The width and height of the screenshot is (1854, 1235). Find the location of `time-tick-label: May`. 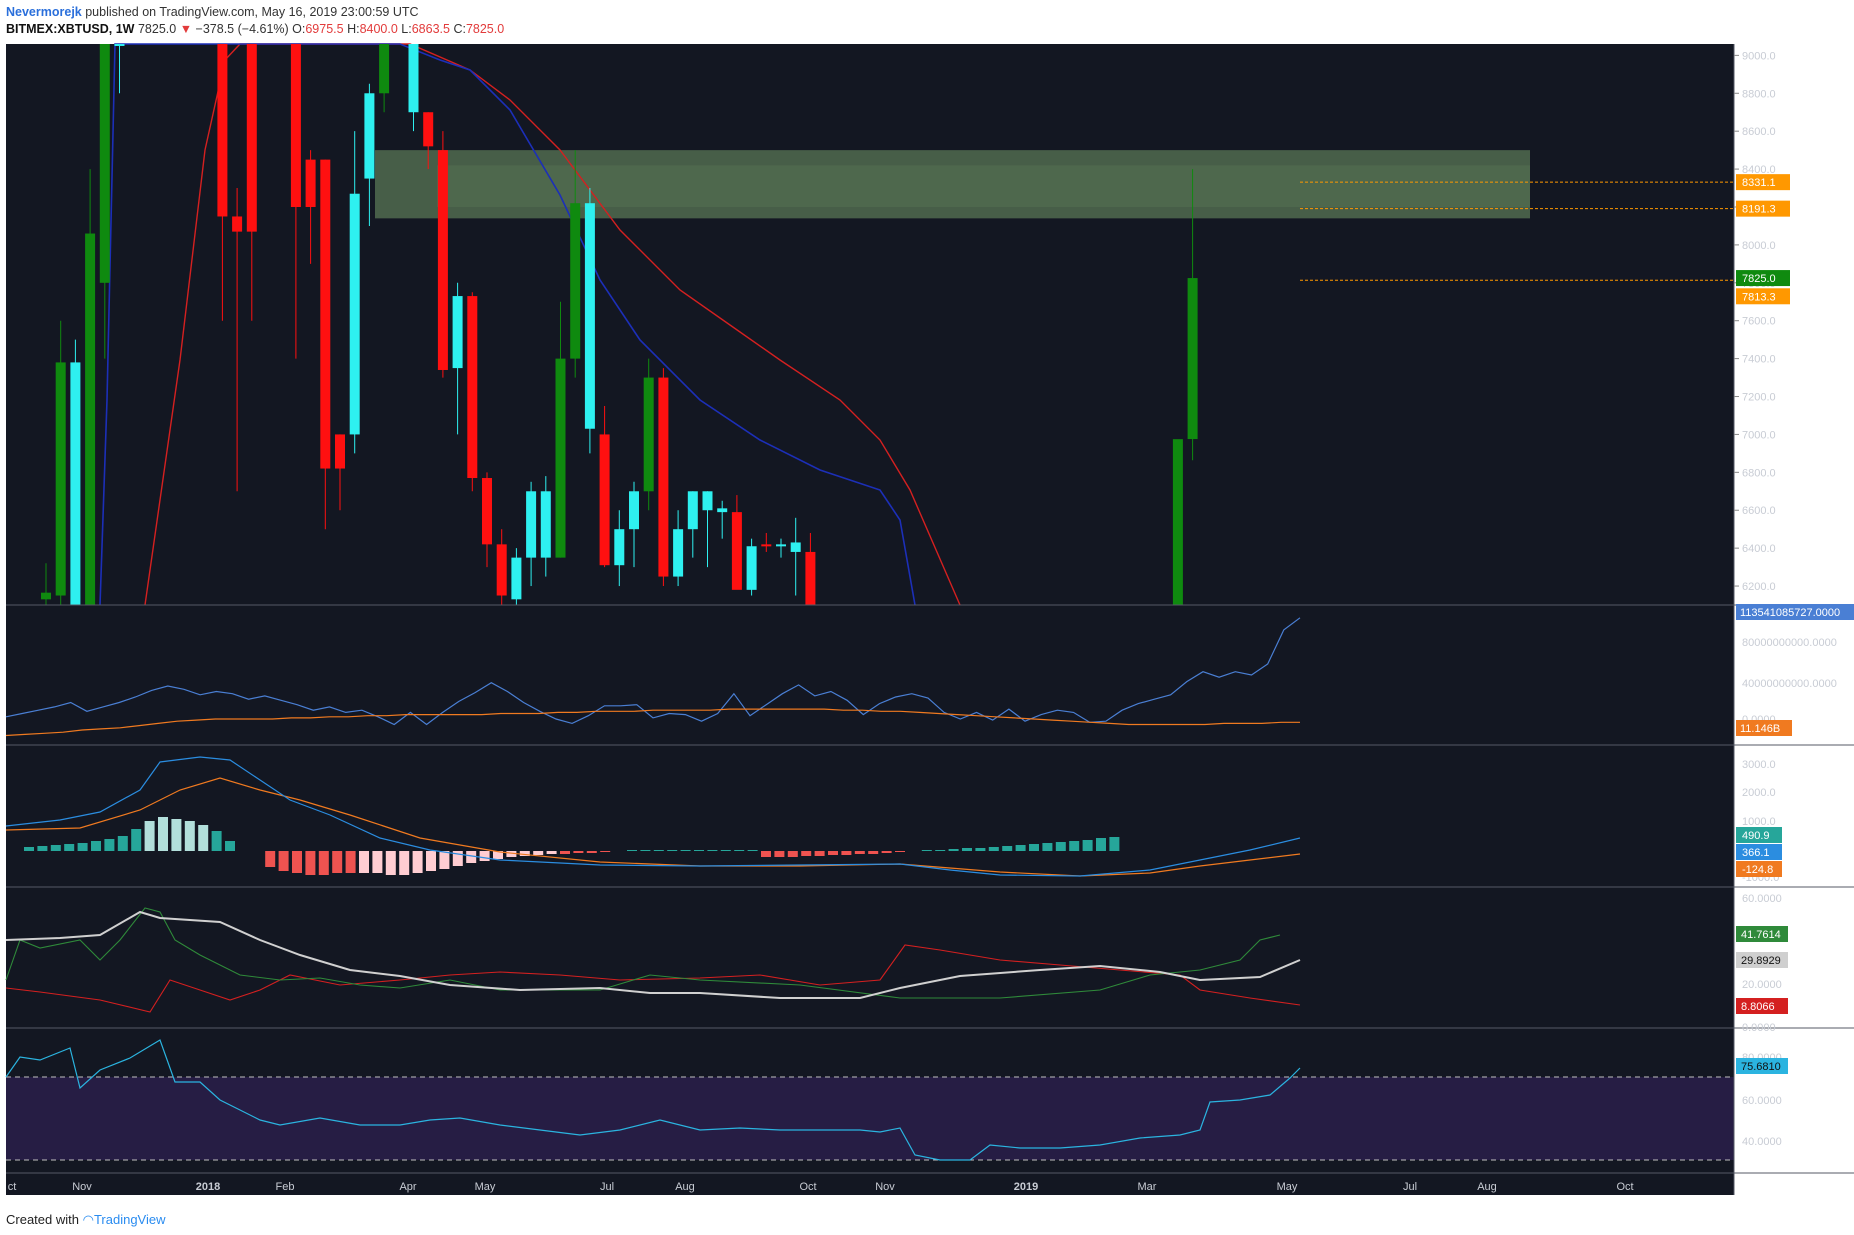

time-tick-label: May is located at coordinates (485, 1187).